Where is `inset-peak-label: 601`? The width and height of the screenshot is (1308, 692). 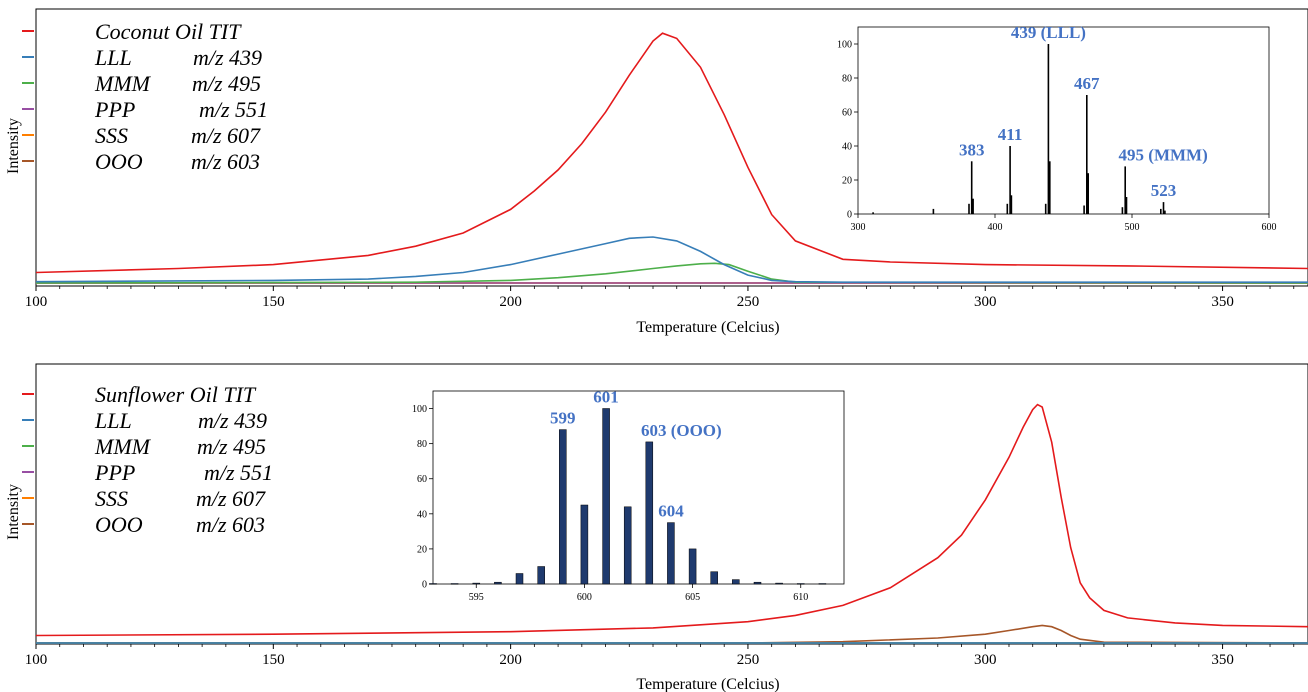 inset-peak-label: 601 is located at coordinates (606, 397).